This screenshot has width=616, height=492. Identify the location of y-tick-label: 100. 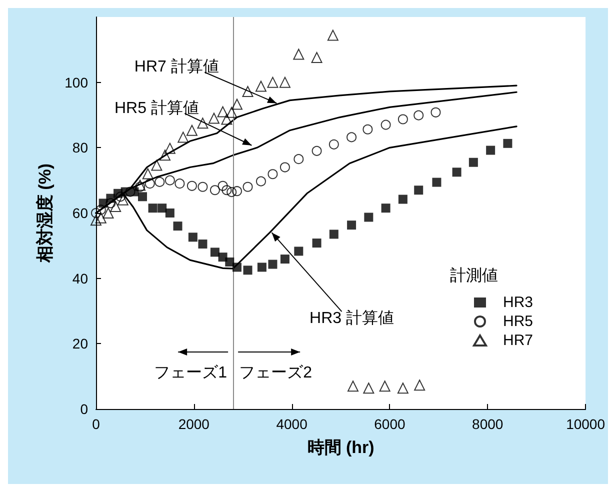
(76, 82).